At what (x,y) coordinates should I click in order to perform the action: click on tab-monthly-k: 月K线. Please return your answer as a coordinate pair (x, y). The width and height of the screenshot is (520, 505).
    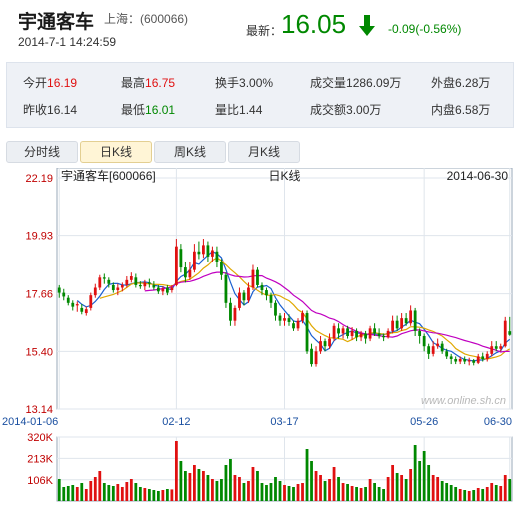
    Looking at the image, I should click on (264, 152).